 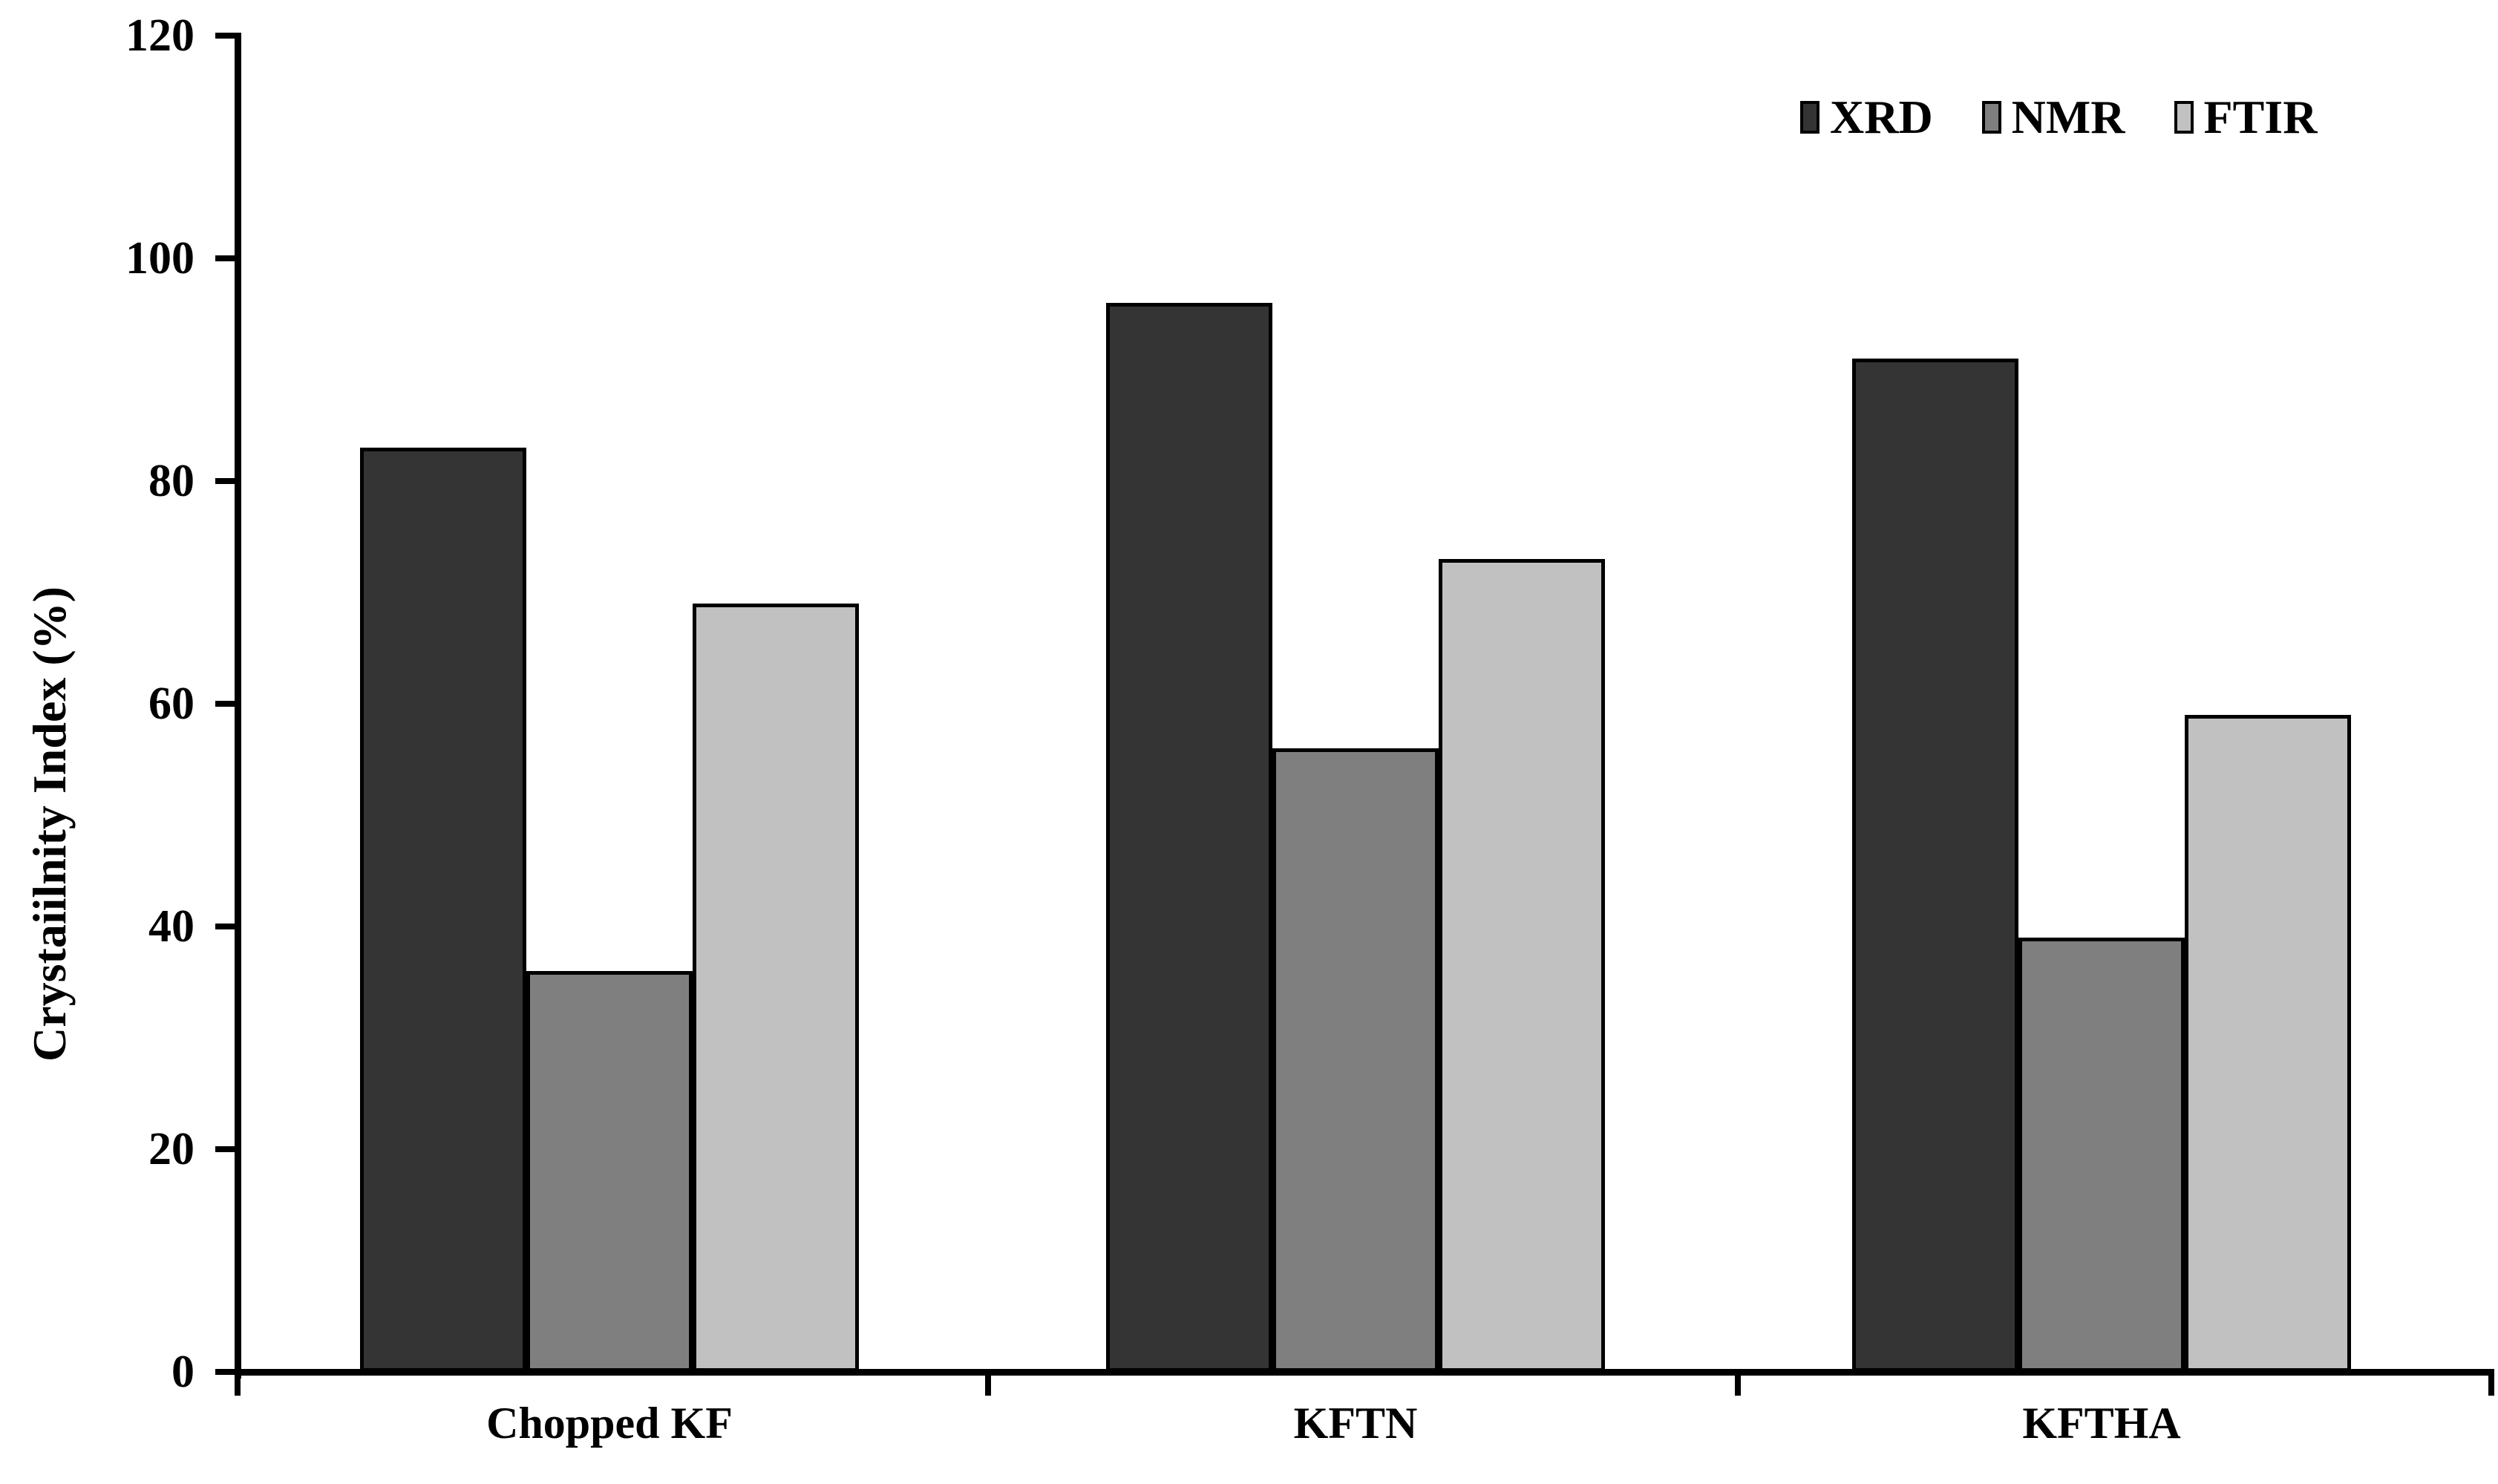 I want to click on y-axis-title: Crystaiilnity Index (%), so click(x=50, y=824).